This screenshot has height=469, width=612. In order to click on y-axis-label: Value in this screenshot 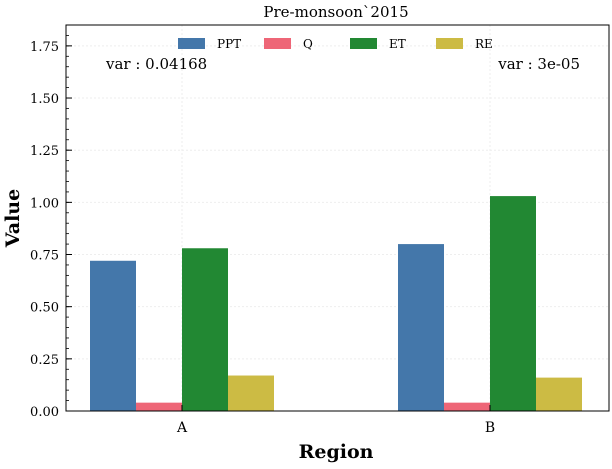, I will do `click(13, 218)`.